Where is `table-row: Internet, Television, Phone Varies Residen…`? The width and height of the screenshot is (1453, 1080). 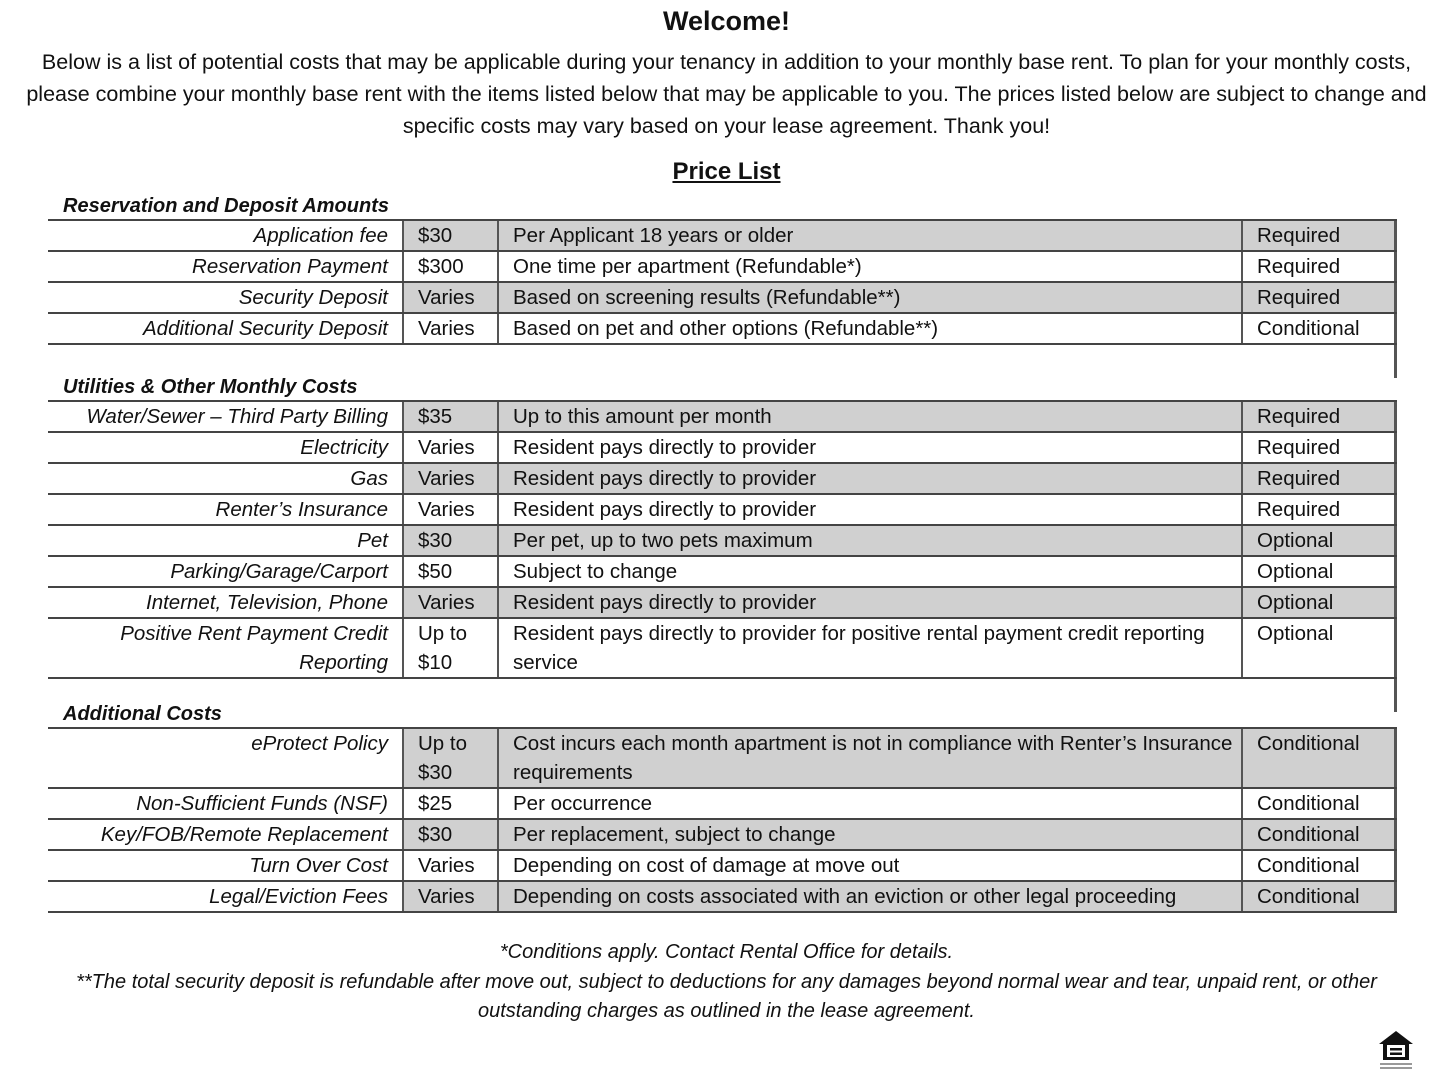
table-row: Internet, Television, Phone Varies Residen… is located at coordinates (722, 601).